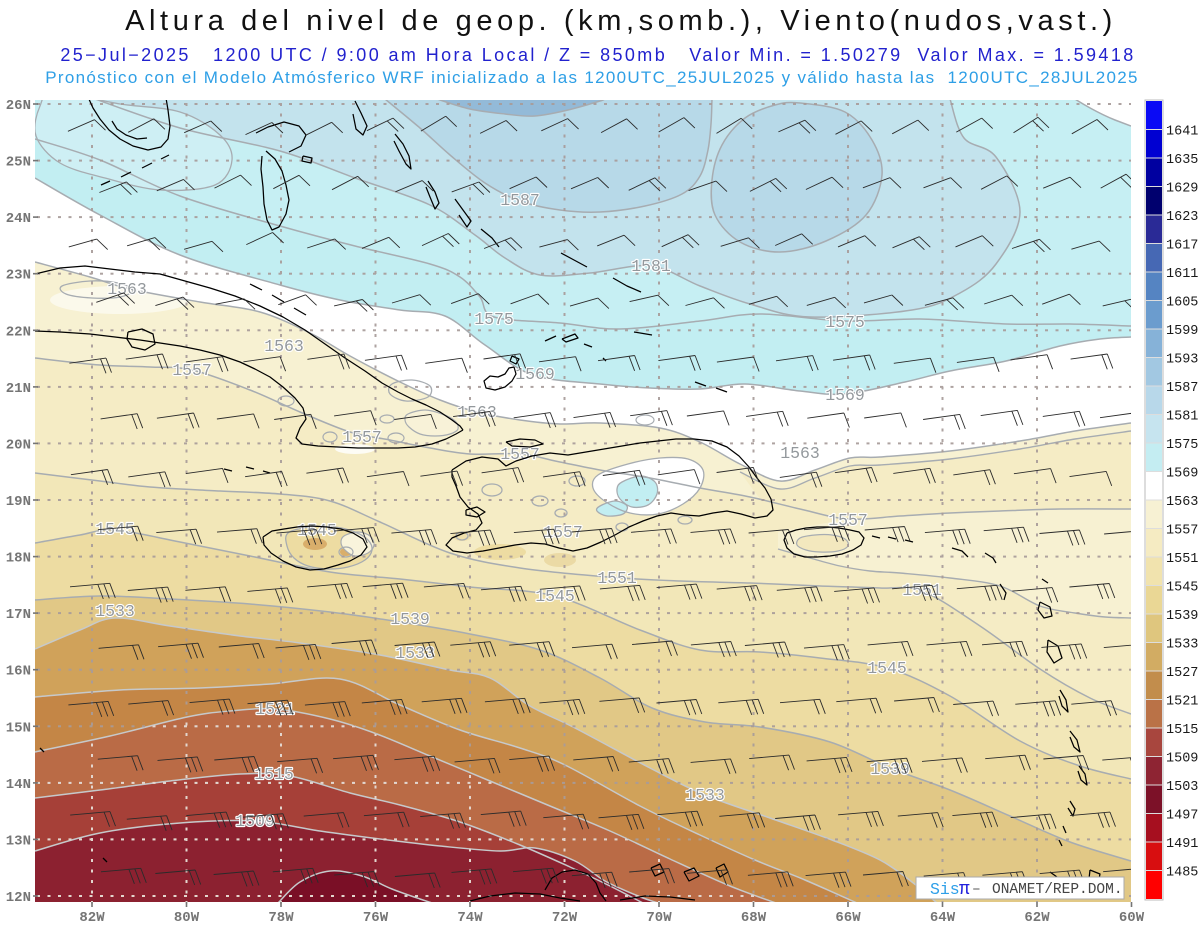  I want to click on svg-text: 22N, so click(18, 332).